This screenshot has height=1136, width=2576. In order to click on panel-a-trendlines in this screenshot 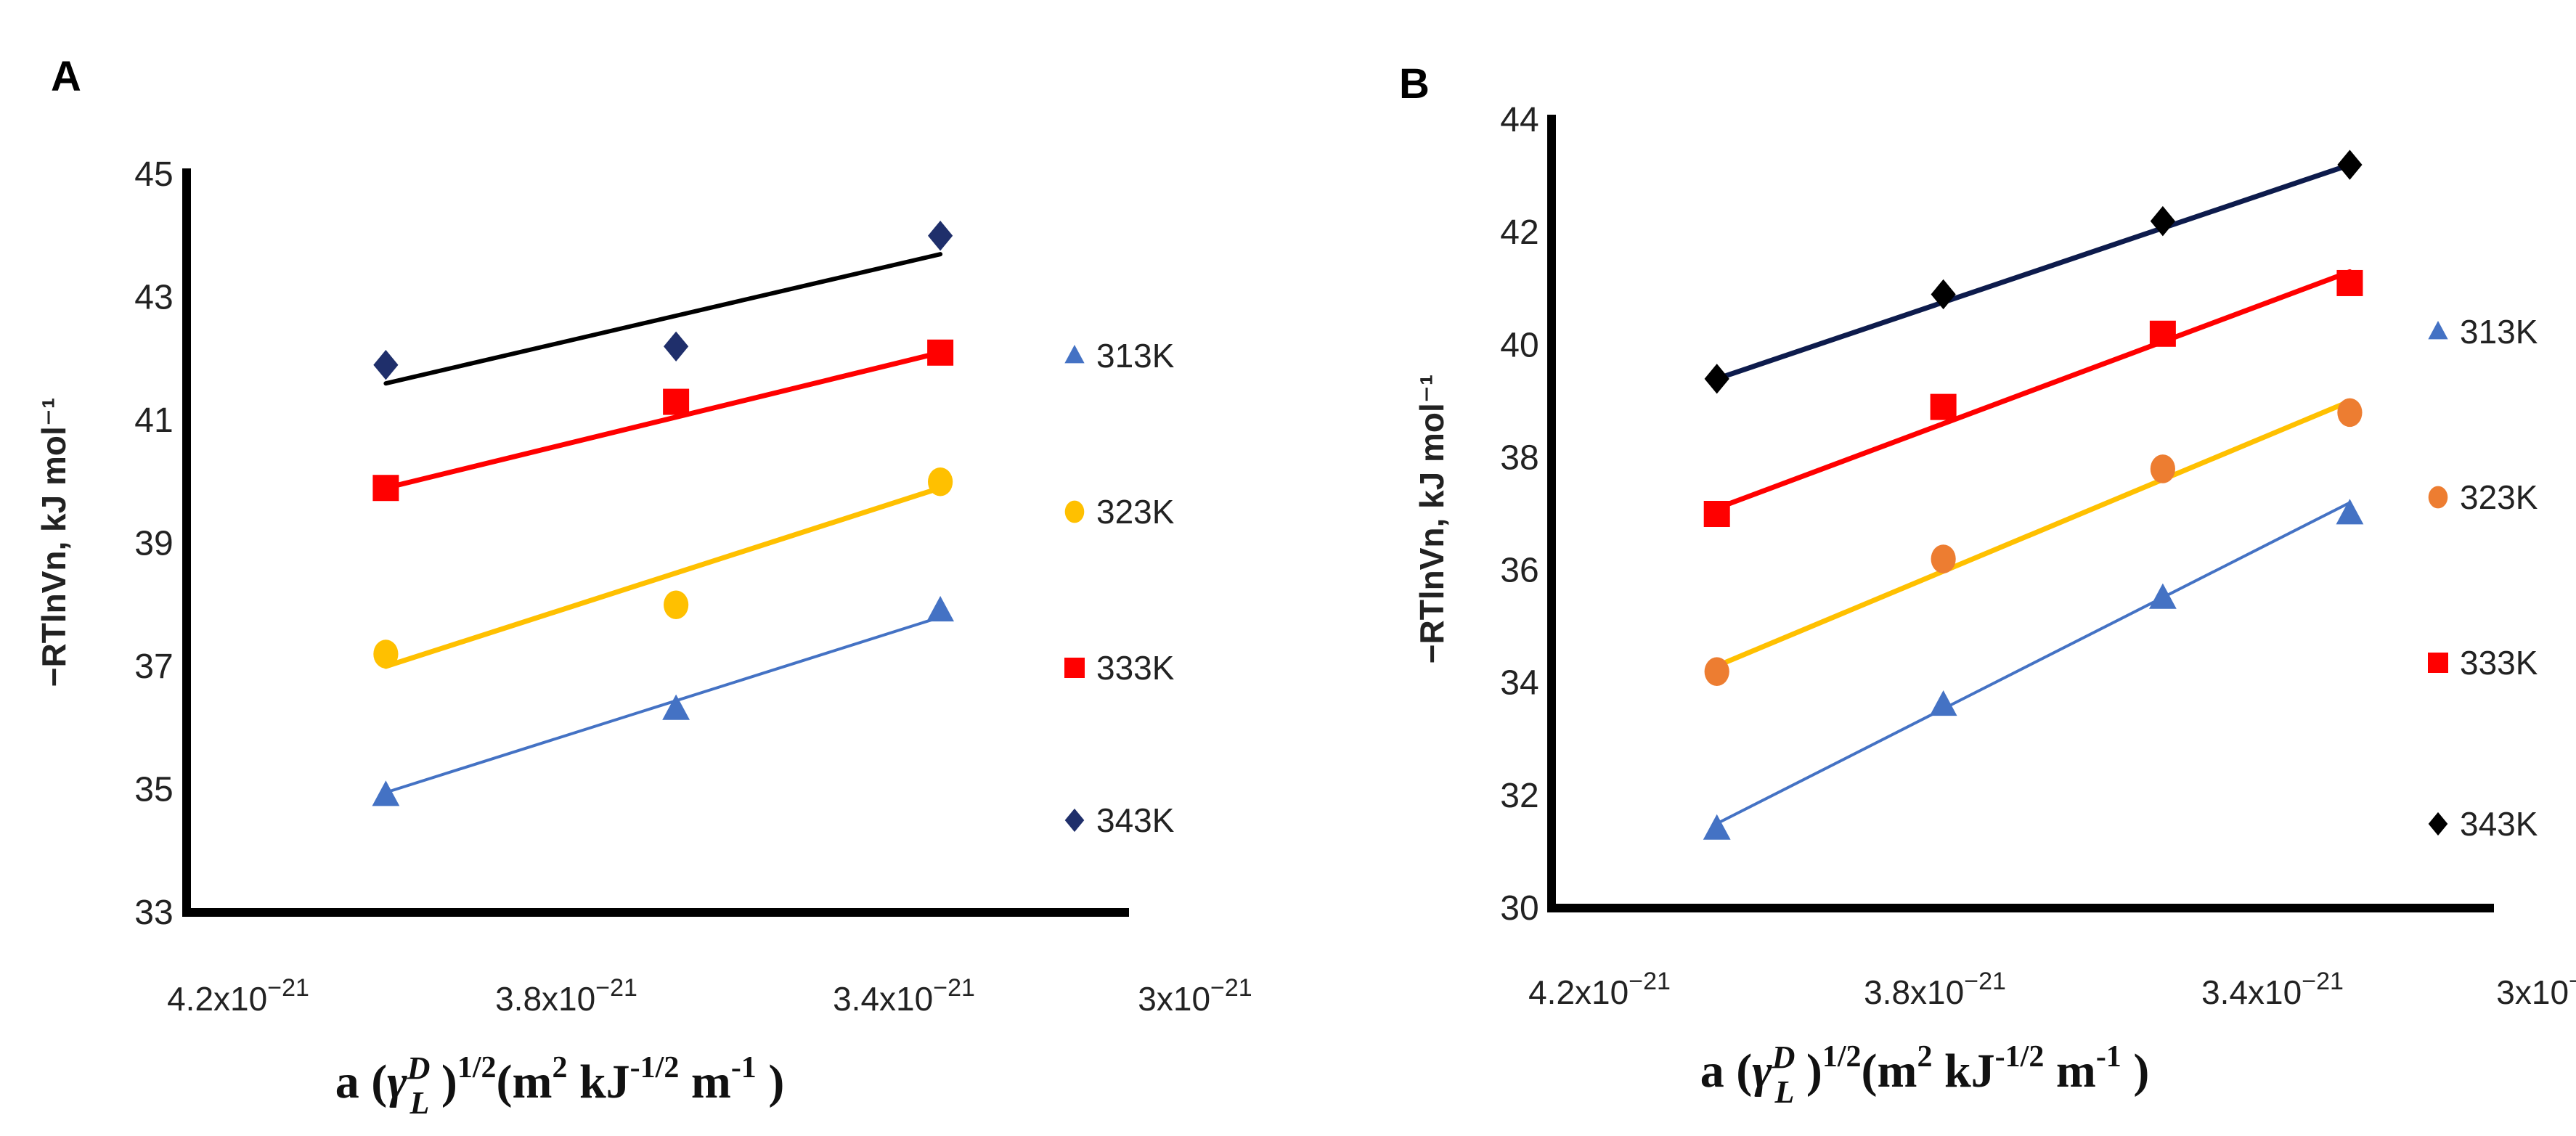, I will do `click(663, 523)`.